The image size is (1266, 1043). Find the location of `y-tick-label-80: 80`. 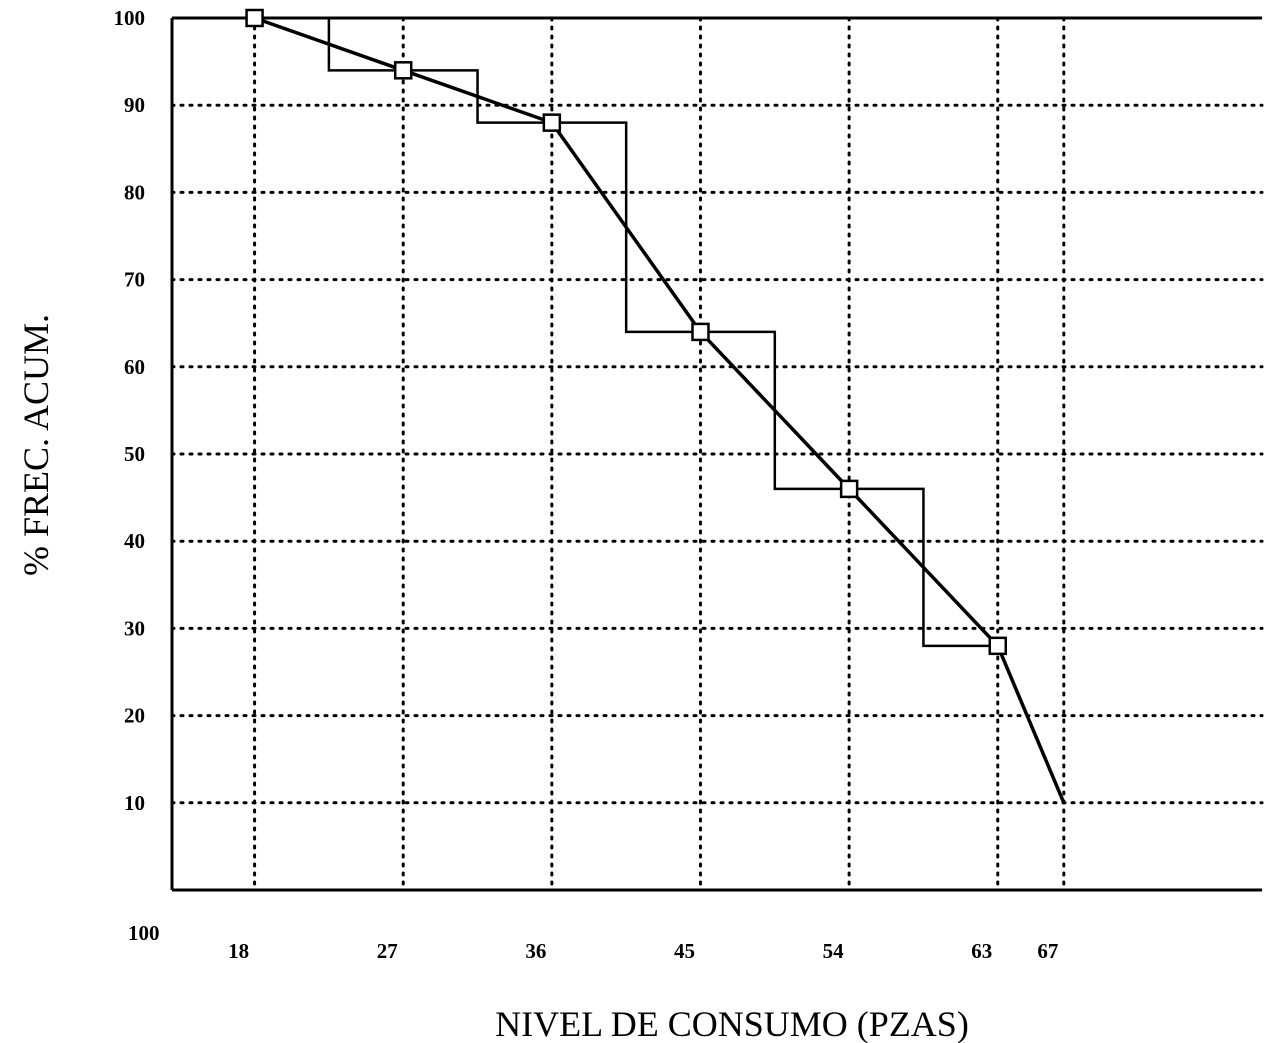

y-tick-label-80: 80 is located at coordinates (134, 192).